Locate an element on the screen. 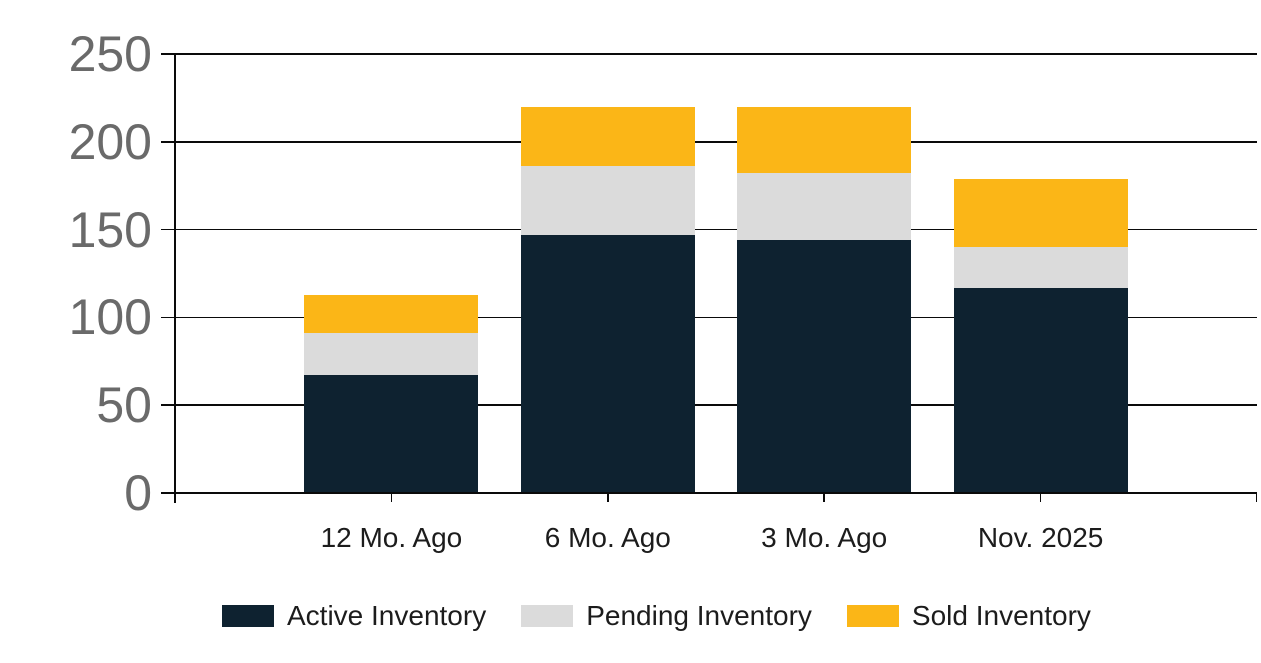 The width and height of the screenshot is (1261, 663). y-axis-label-100: 100 is located at coordinates (110, 317).